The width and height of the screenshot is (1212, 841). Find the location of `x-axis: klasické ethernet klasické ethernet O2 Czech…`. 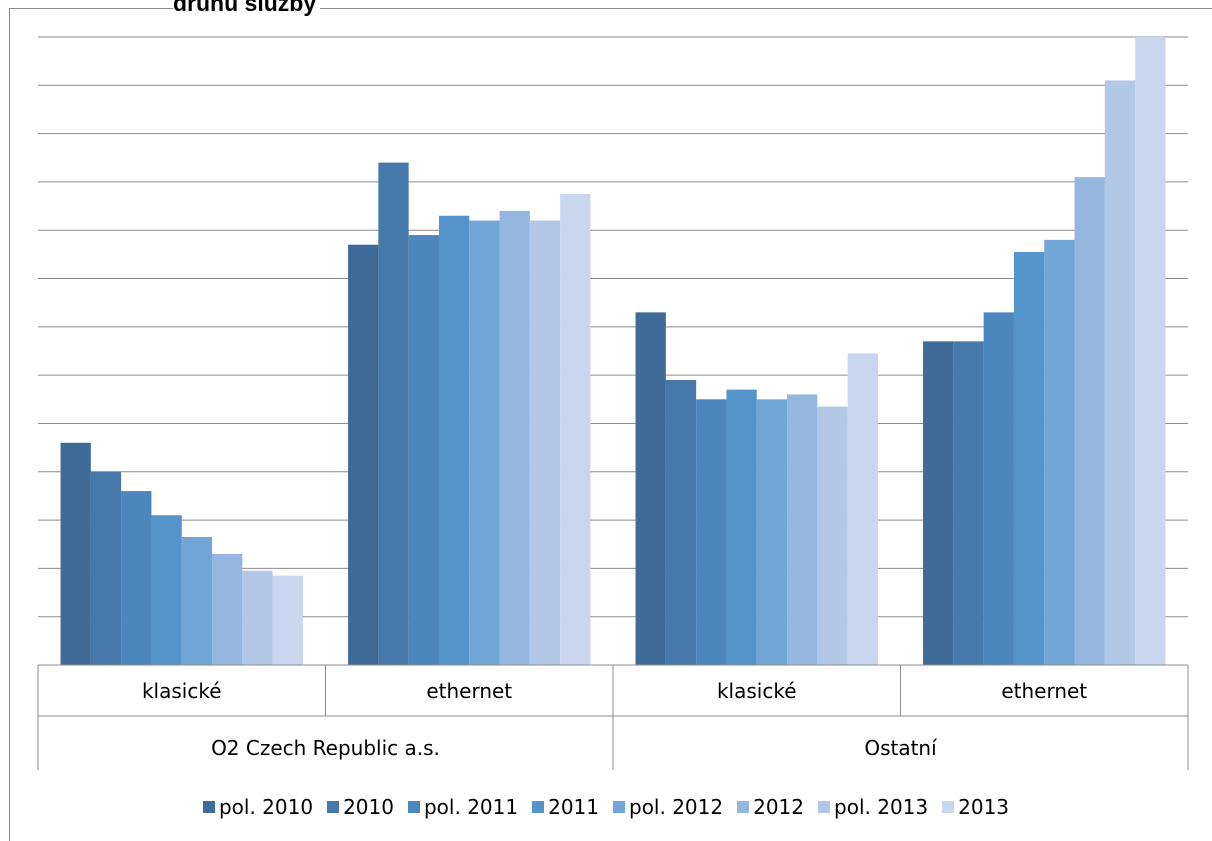

x-axis: klasické ethernet klasické ethernet O2 Czech… is located at coordinates (613, 717).